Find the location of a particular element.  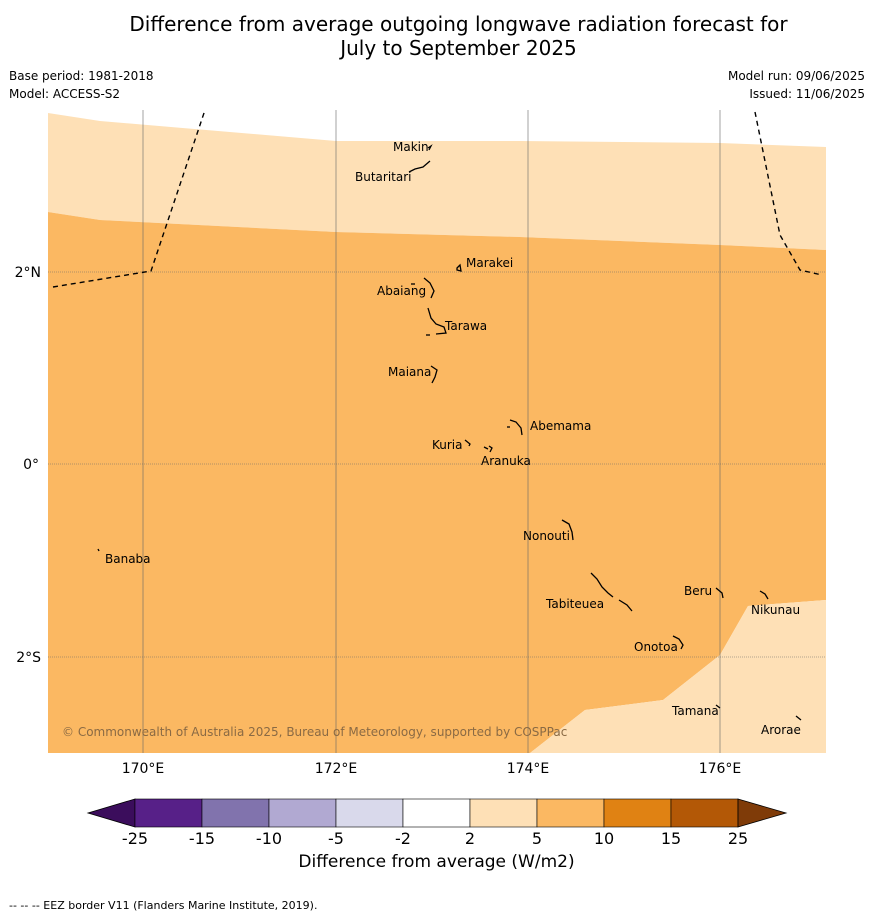

place-arorae: Arorae is located at coordinates (781, 730).